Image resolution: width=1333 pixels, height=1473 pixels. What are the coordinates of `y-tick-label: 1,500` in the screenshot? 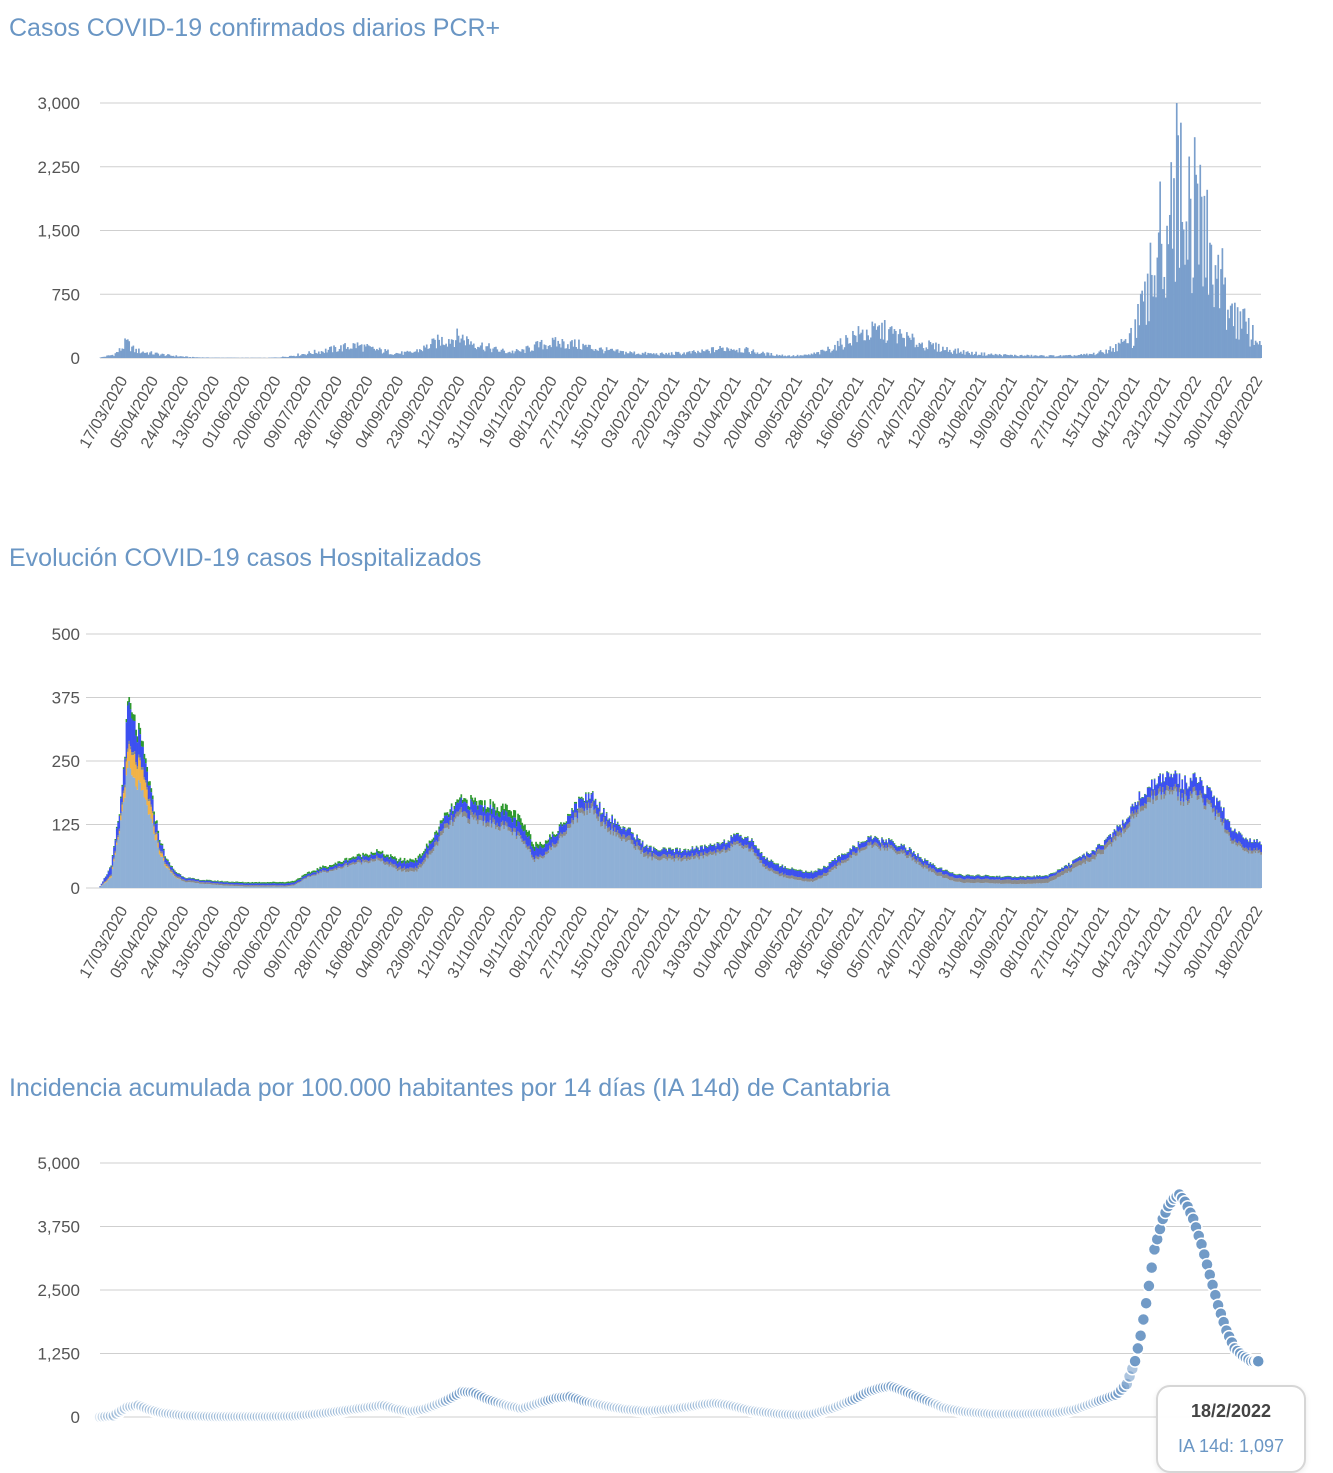 It's located at (58, 231).